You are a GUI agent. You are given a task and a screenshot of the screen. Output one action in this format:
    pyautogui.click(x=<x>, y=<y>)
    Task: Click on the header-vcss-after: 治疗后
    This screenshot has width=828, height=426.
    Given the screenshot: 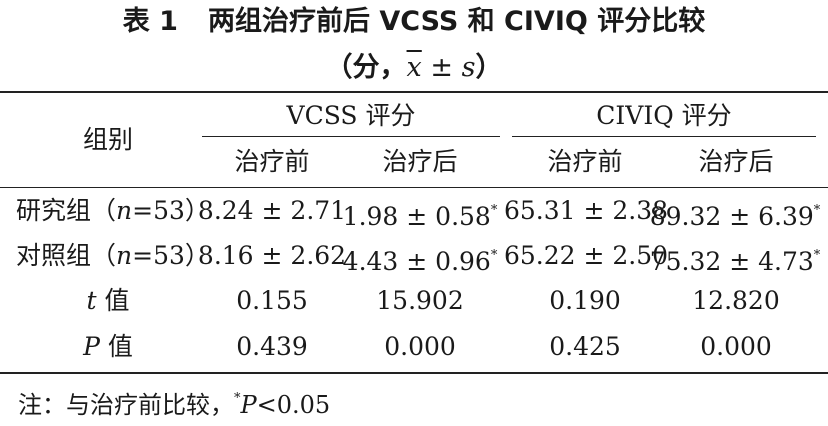 What is the action you would take?
    pyautogui.click(x=420, y=161)
    